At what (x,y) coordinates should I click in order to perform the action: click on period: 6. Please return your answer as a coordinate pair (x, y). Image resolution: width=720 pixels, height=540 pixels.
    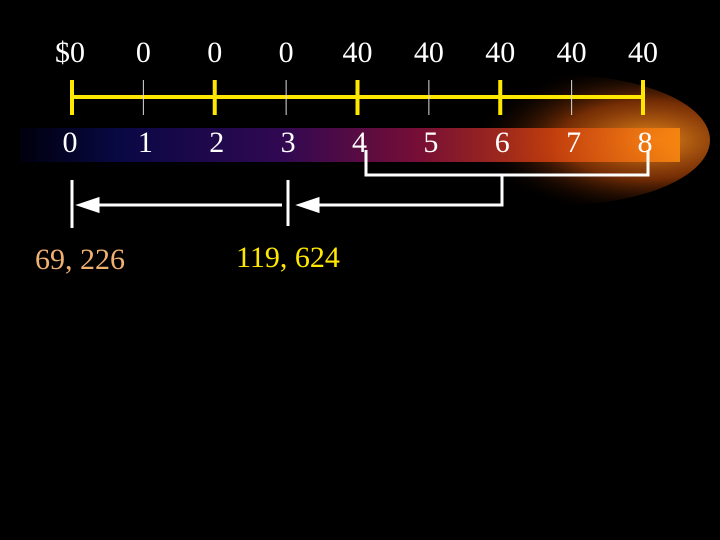
    Looking at the image, I should click on (502, 142).